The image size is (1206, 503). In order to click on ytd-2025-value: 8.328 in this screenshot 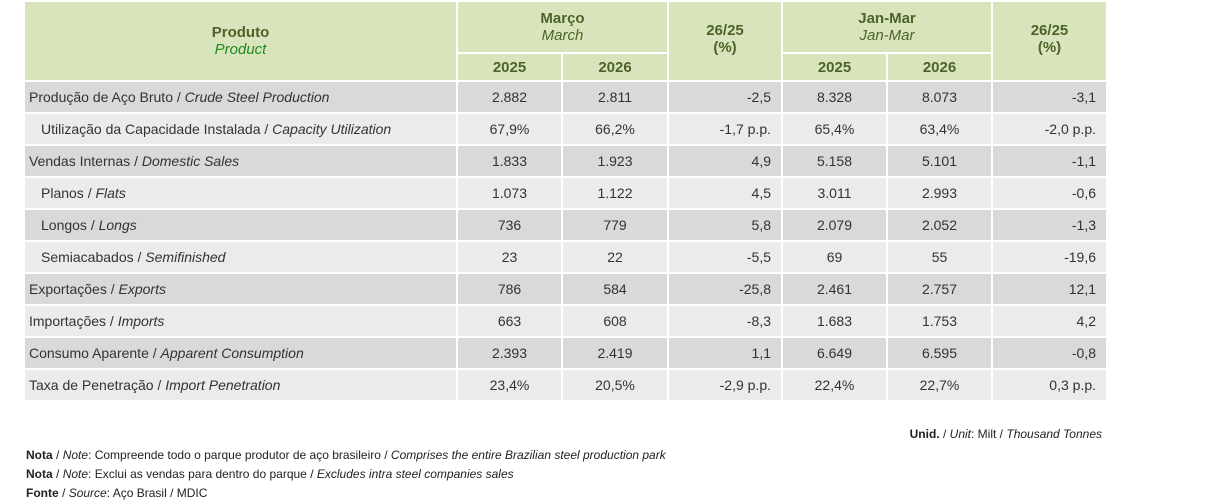, I will do `click(834, 97)`.